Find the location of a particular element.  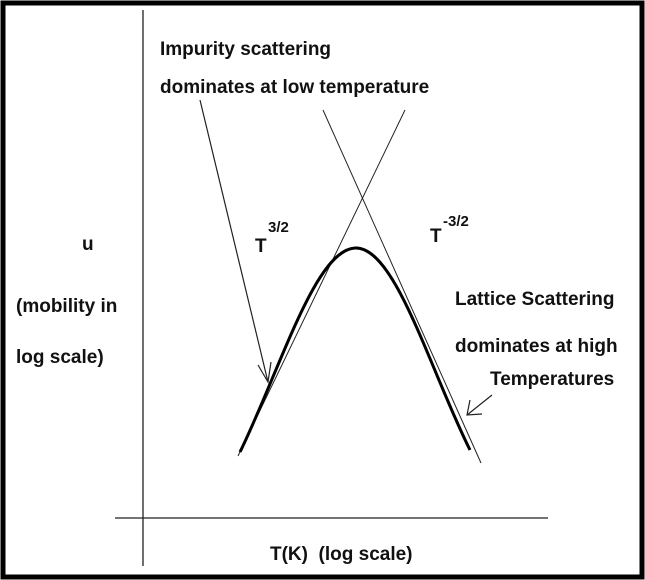

y-label-line1: (mobility in is located at coordinates (66, 306).